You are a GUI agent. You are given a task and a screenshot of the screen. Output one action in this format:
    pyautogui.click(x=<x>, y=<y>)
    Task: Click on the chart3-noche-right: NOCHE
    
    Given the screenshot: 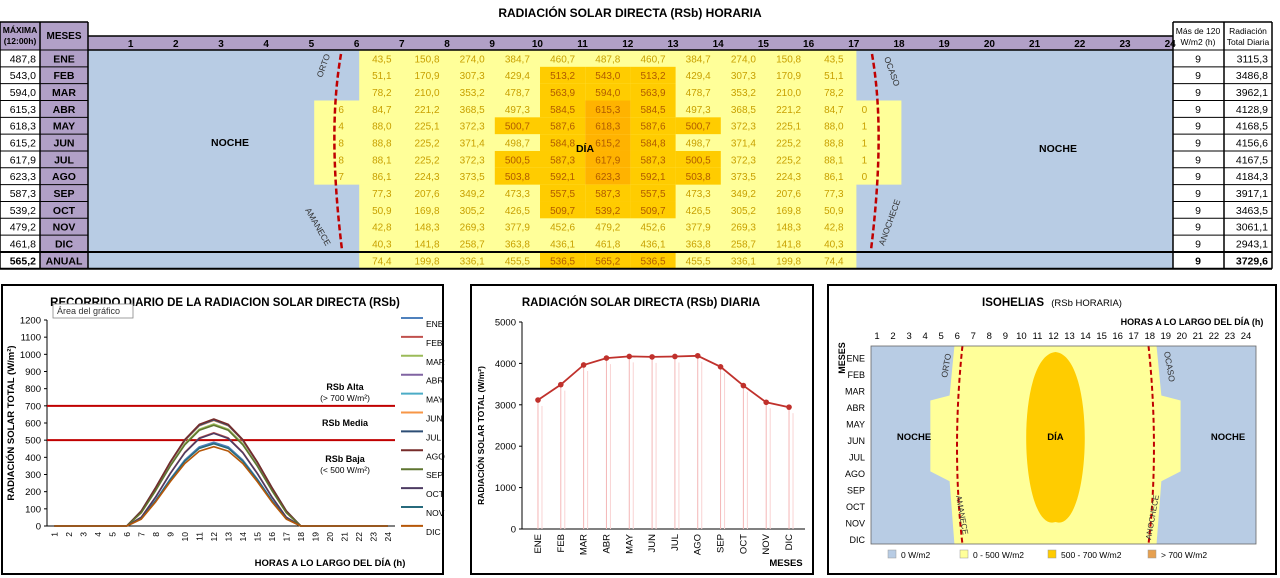 What is the action you would take?
    pyautogui.click(x=1228, y=437)
    